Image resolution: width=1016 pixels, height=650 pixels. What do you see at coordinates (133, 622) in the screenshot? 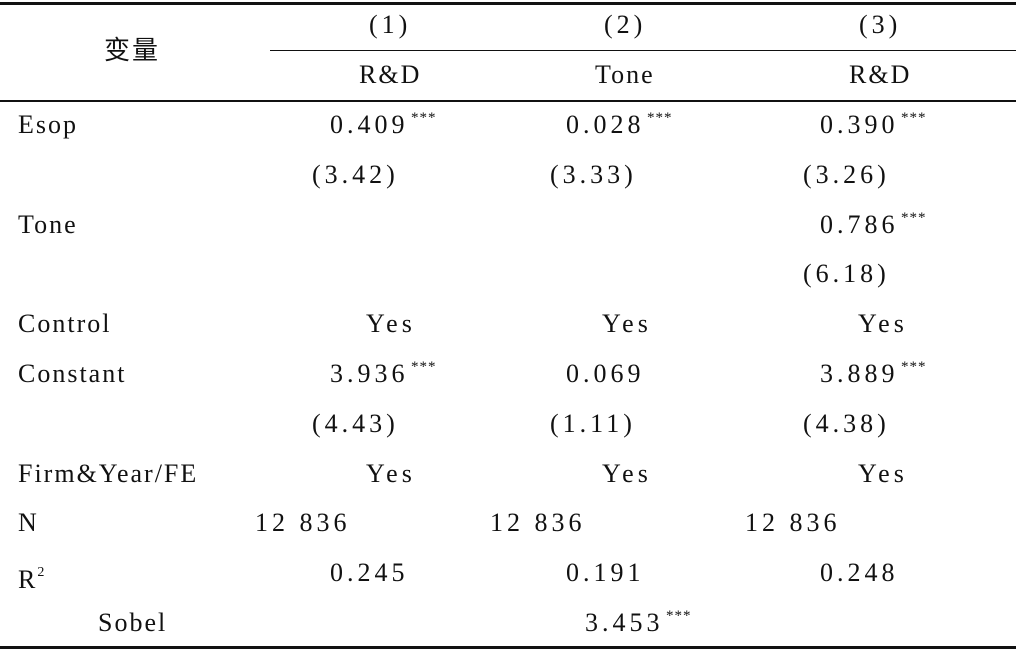
I see `row-label: Sobel` at bounding box center [133, 622].